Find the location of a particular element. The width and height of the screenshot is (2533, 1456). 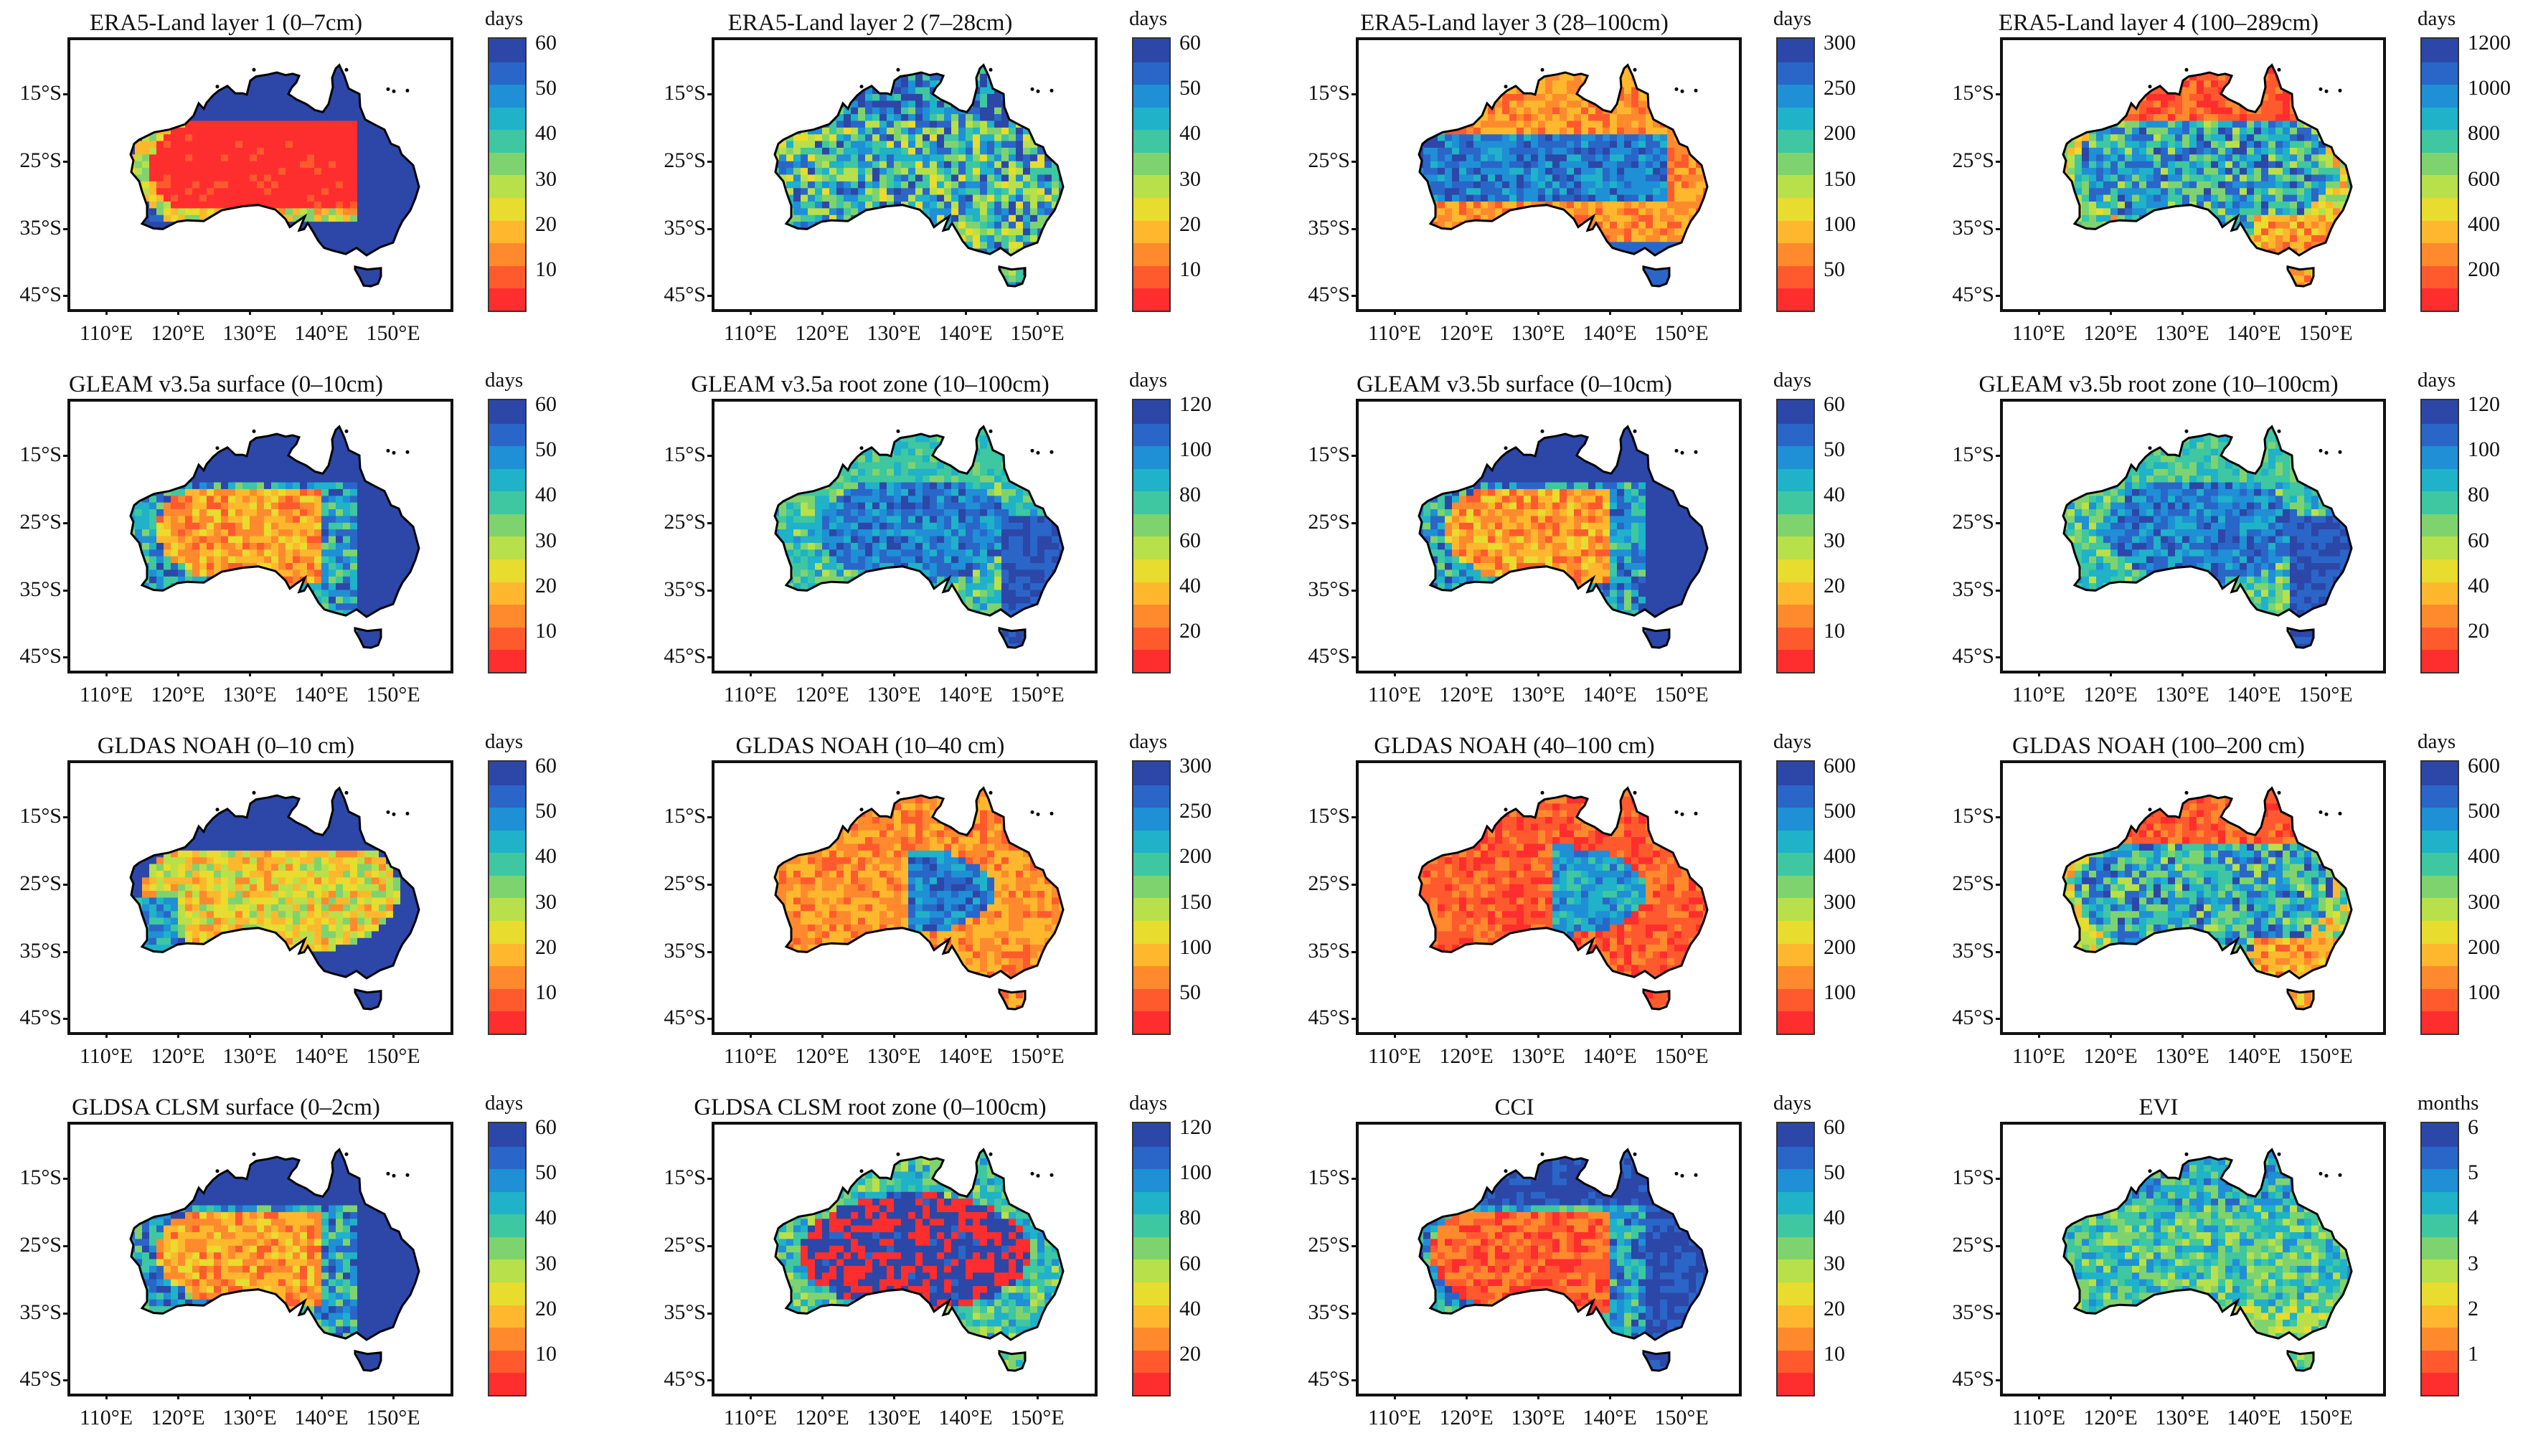

colorbar-tick-label: 40 is located at coordinates (1834, 495).